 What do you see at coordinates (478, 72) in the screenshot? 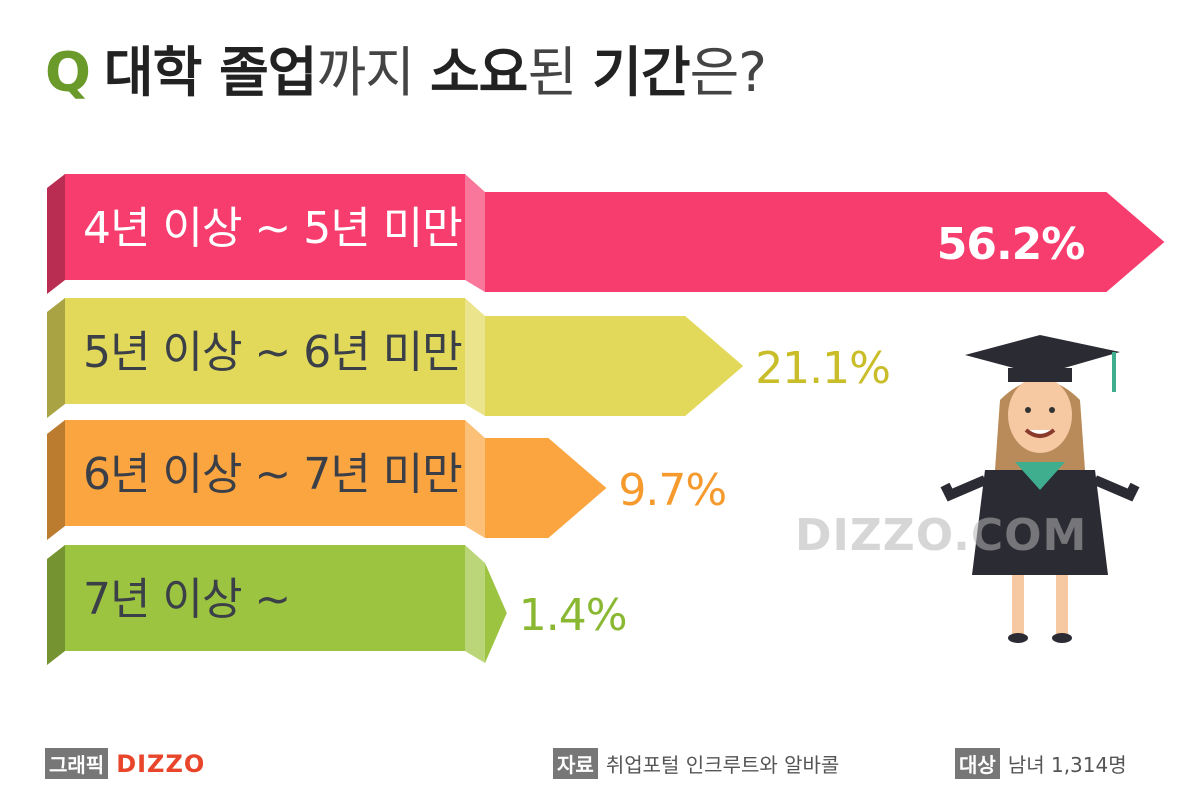
I see `title-part: 소요` at bounding box center [478, 72].